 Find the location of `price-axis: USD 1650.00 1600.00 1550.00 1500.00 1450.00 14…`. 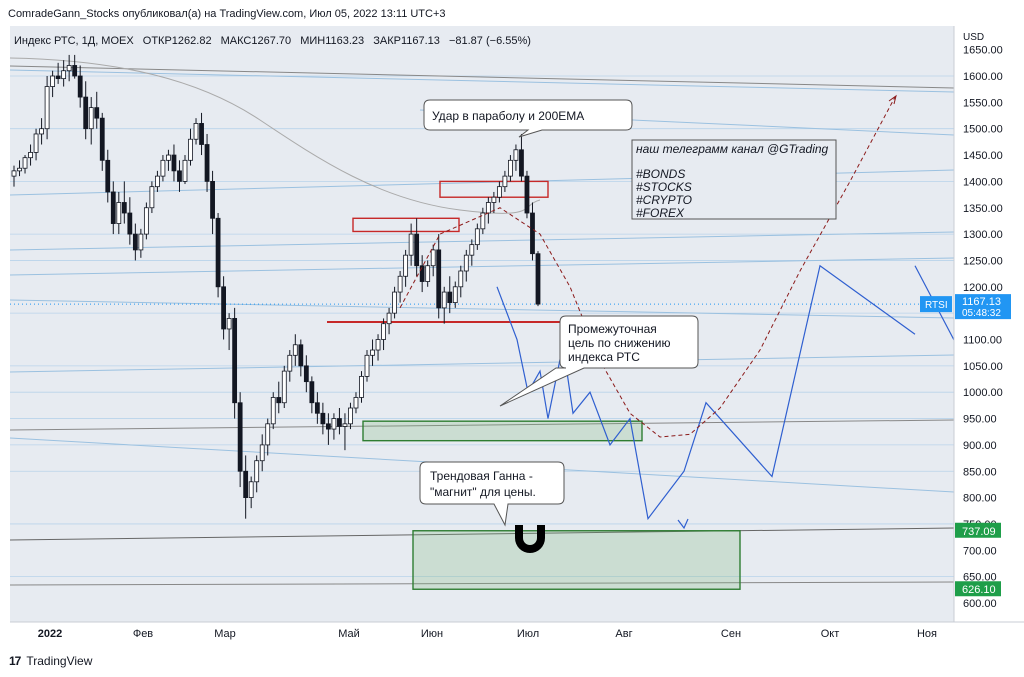

price-axis: USD 1650.00 1600.00 1550.00 1500.00 1450.00 14… is located at coordinates (972, 324).